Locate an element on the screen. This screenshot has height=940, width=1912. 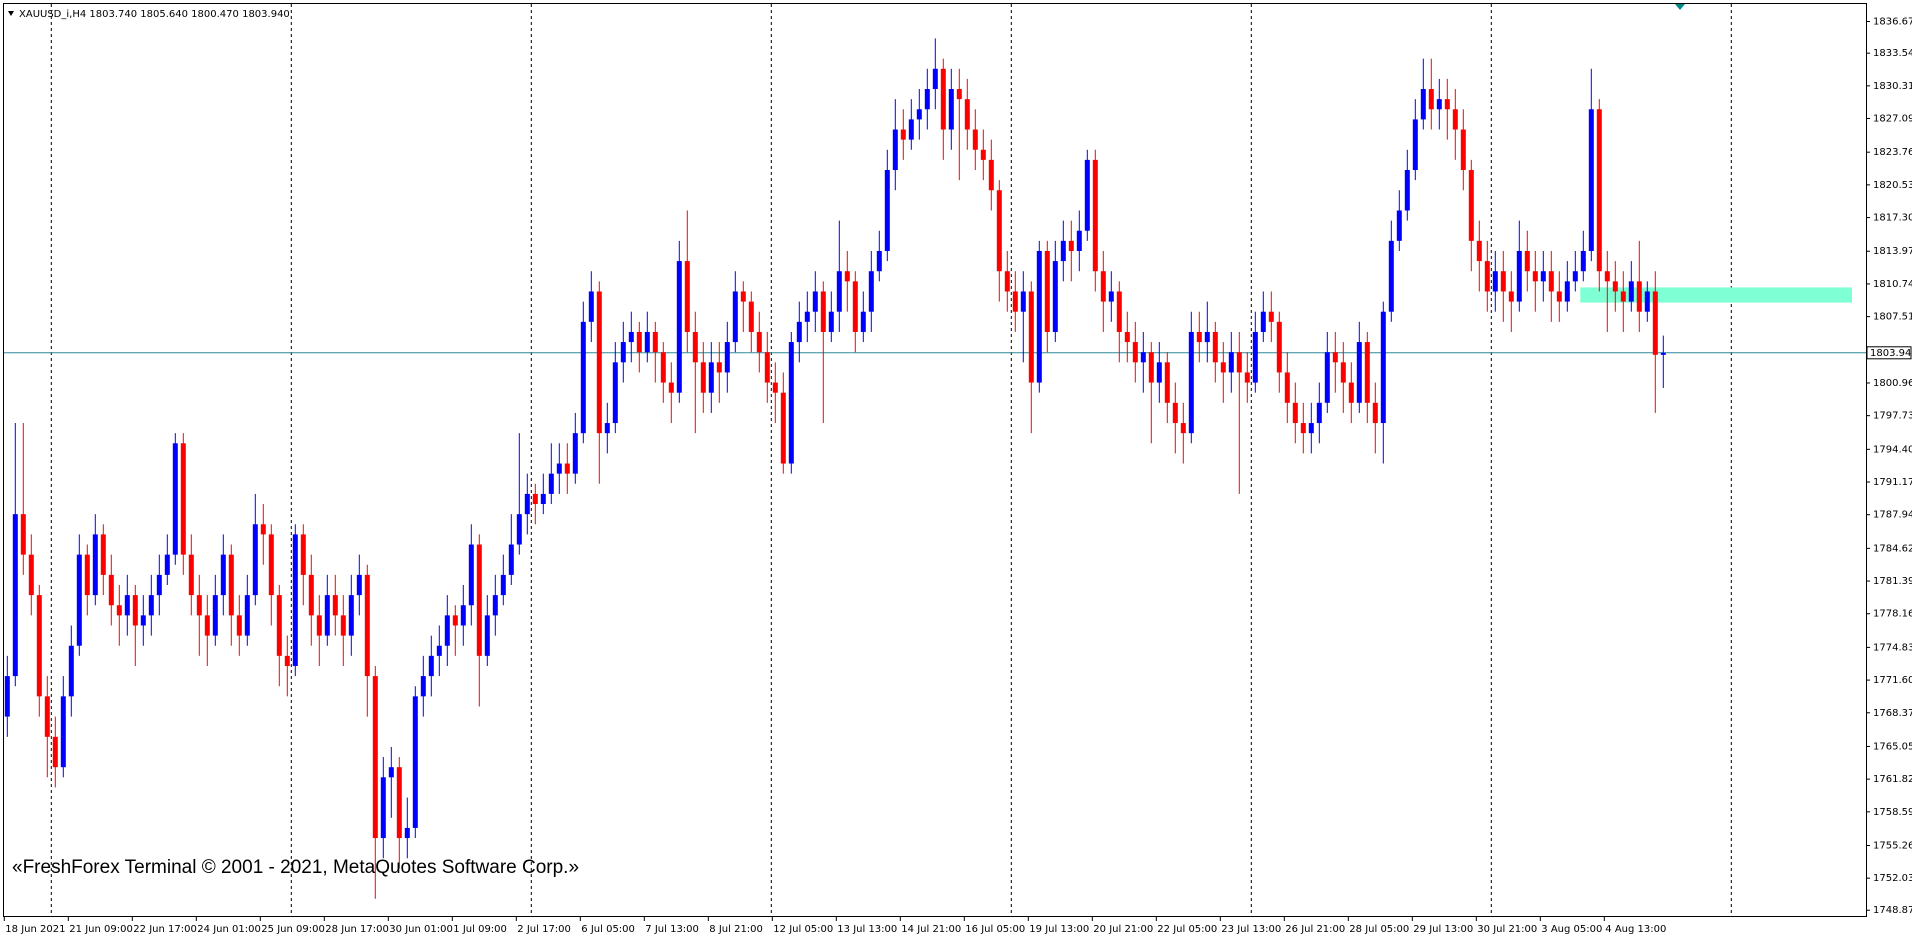
y-tick-label: 1836.670 is located at coordinates (1892, 22).